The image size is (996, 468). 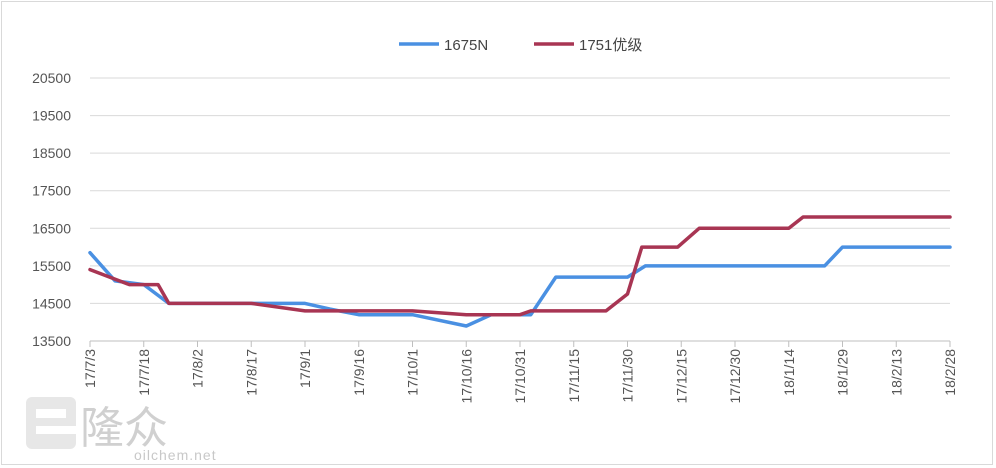 I want to click on y-tick-label: 14500, so click(x=51, y=303).